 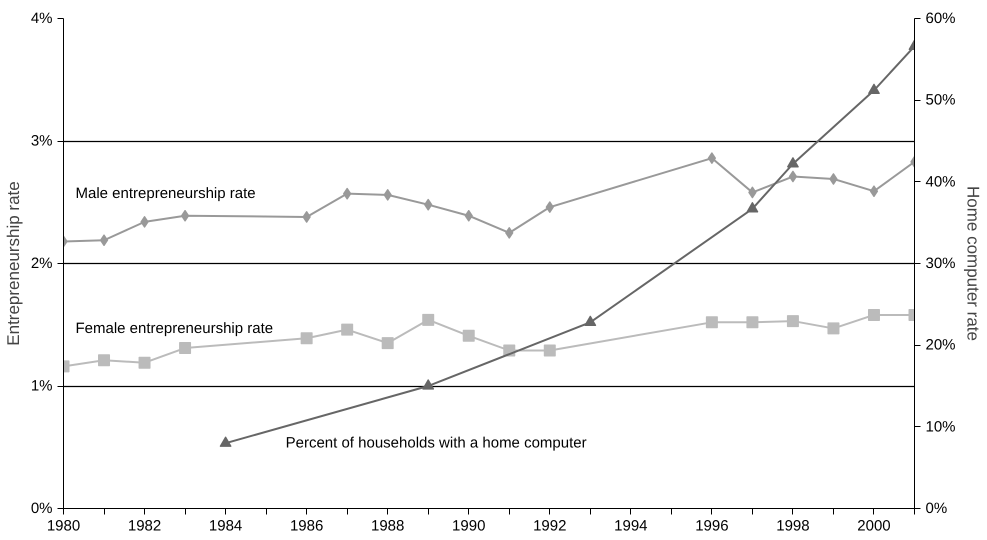 What do you see at coordinates (307, 526) in the screenshot?
I see `x-tick-label: 1986` at bounding box center [307, 526].